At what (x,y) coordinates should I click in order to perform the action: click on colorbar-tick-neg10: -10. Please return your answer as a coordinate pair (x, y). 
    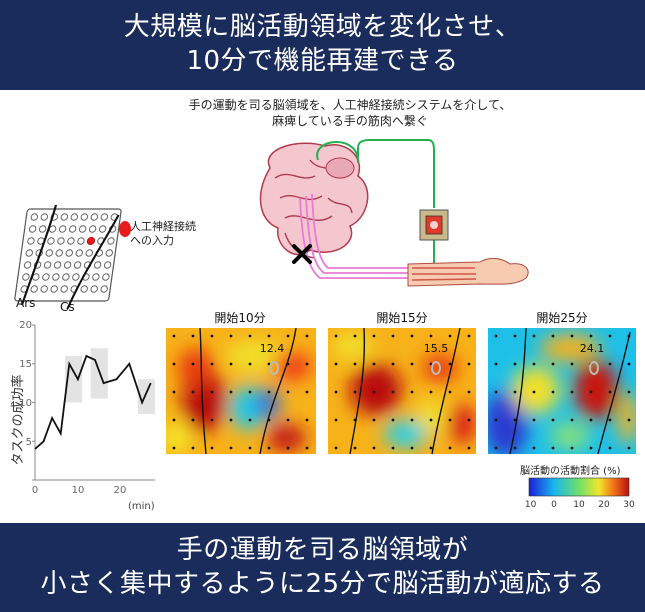
    Looking at the image, I should click on (531, 505).